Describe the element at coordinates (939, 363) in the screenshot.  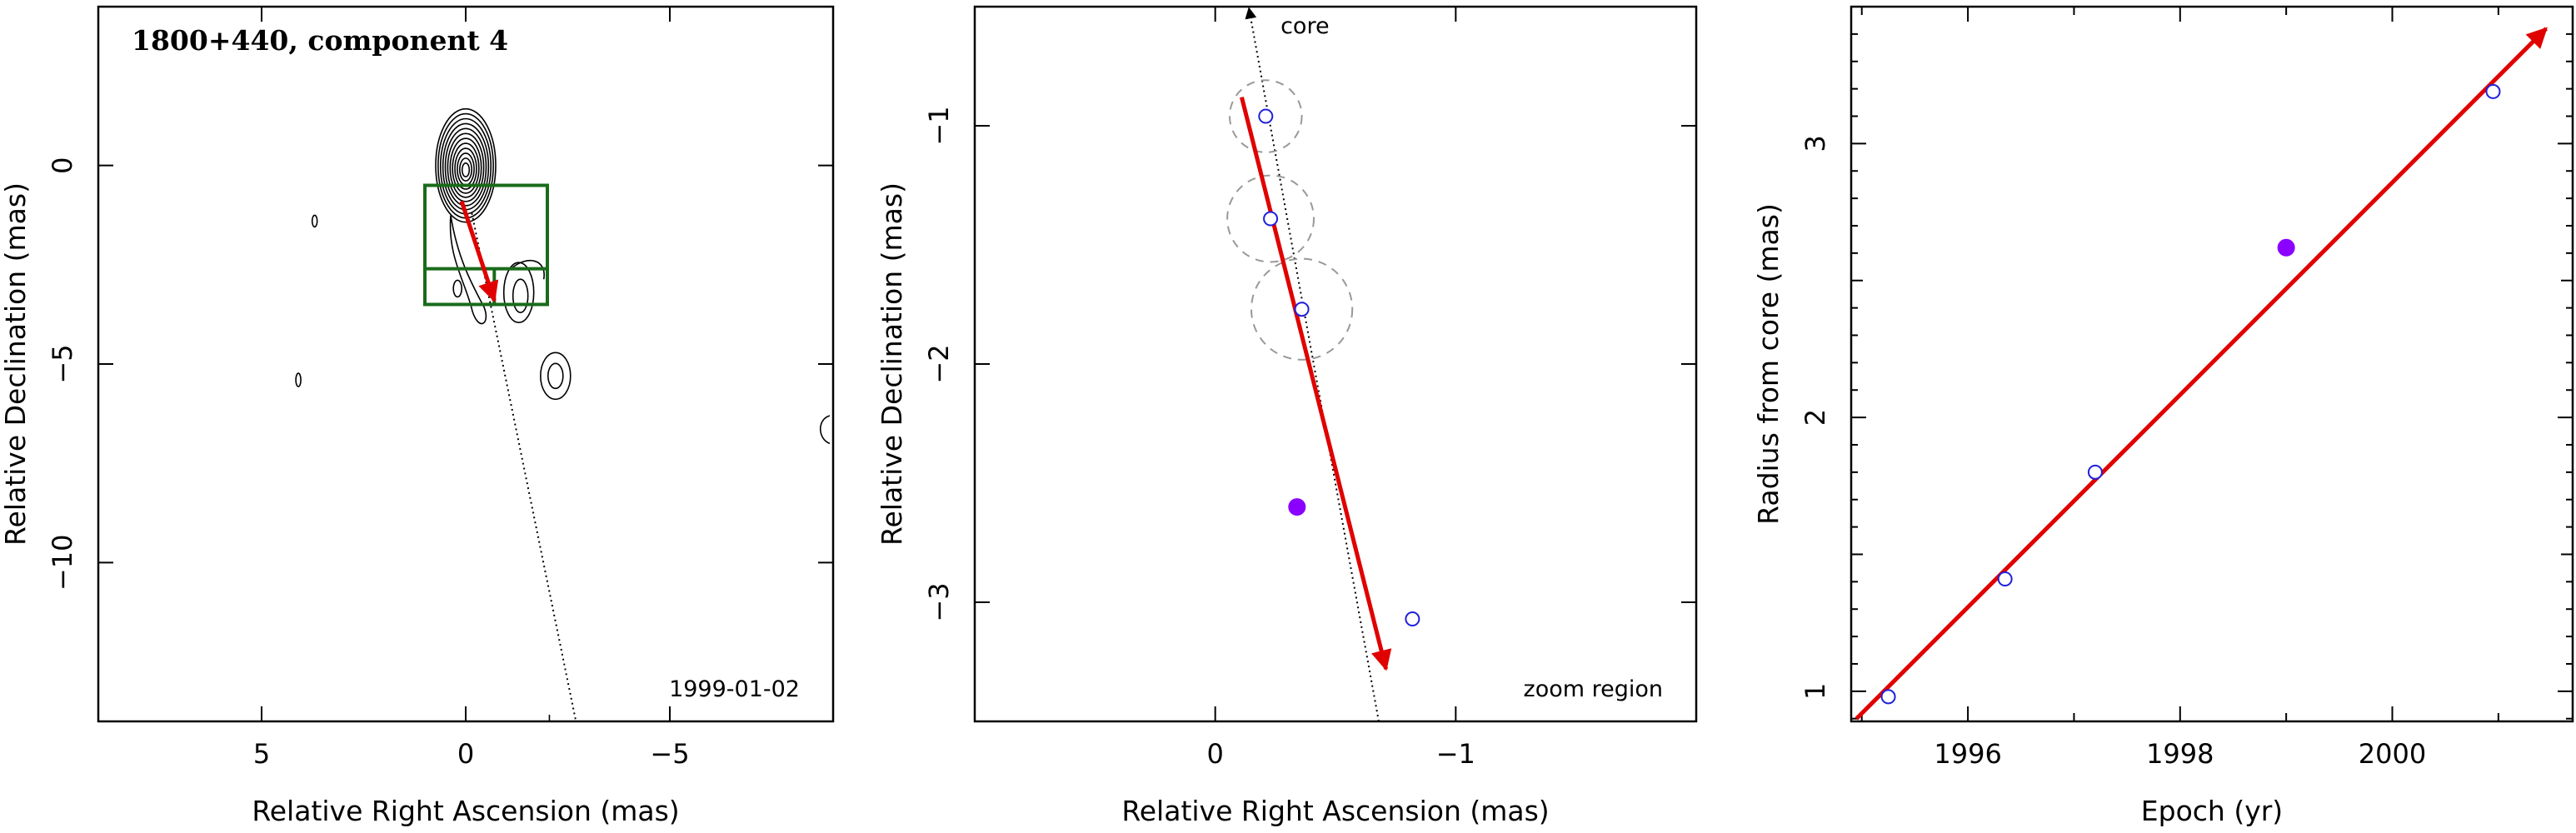
I see `y-tick-label: −2` at that location.